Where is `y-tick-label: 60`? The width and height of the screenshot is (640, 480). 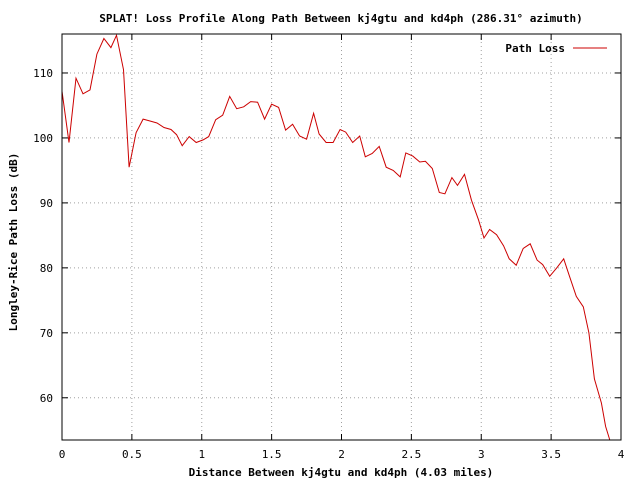 y-tick-label: 60 is located at coordinates (46, 398).